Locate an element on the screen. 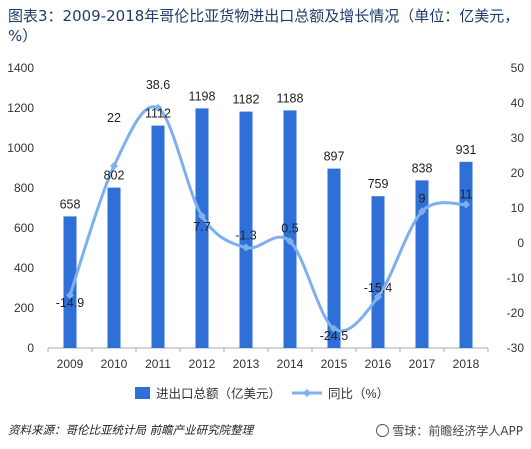 Image resolution: width=531 pixels, height=449 pixels. watermark: 雪球：前瞻经济学人APP is located at coordinates (449, 430).